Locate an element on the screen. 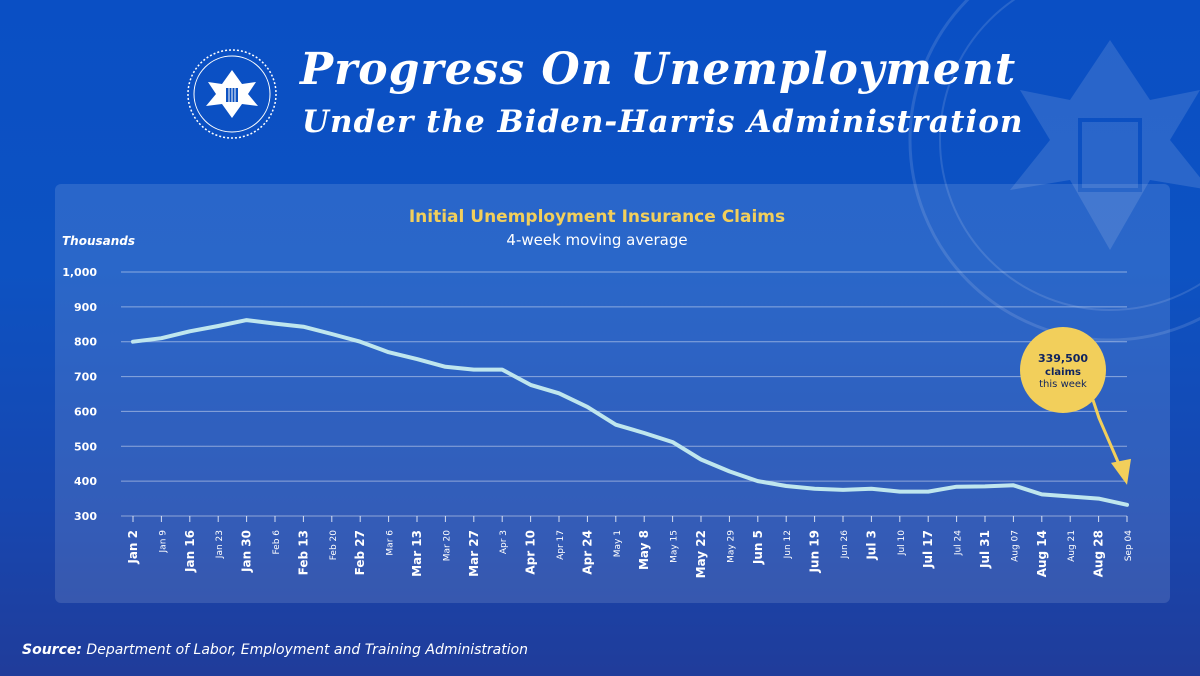  x-tick-label: May 15 is located at coordinates (675, 546).